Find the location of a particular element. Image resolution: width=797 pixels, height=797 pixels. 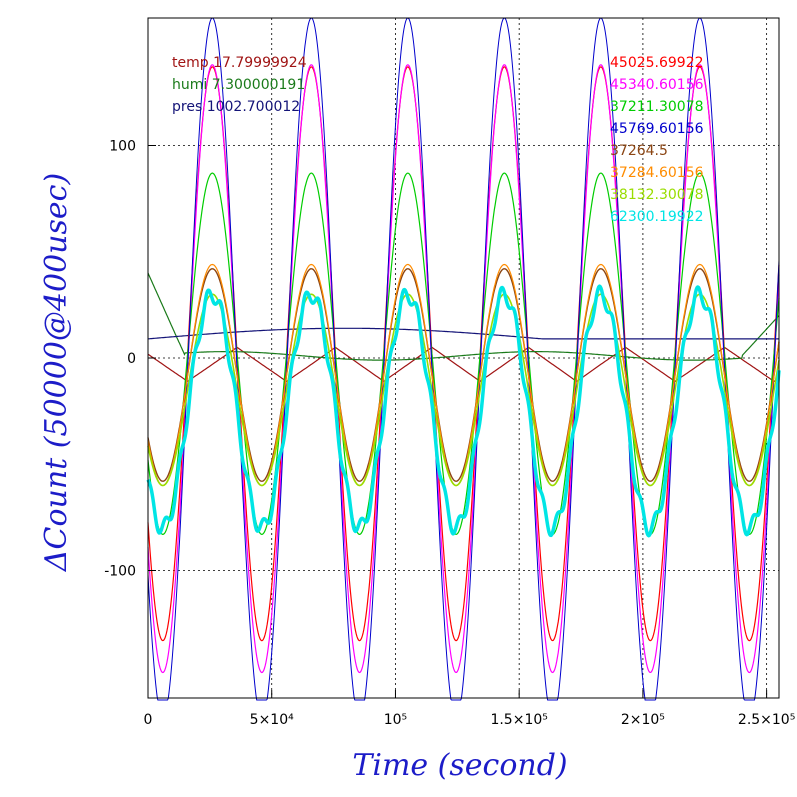

x-tick-label: 2×10⁵ is located at coordinates (643, 720).